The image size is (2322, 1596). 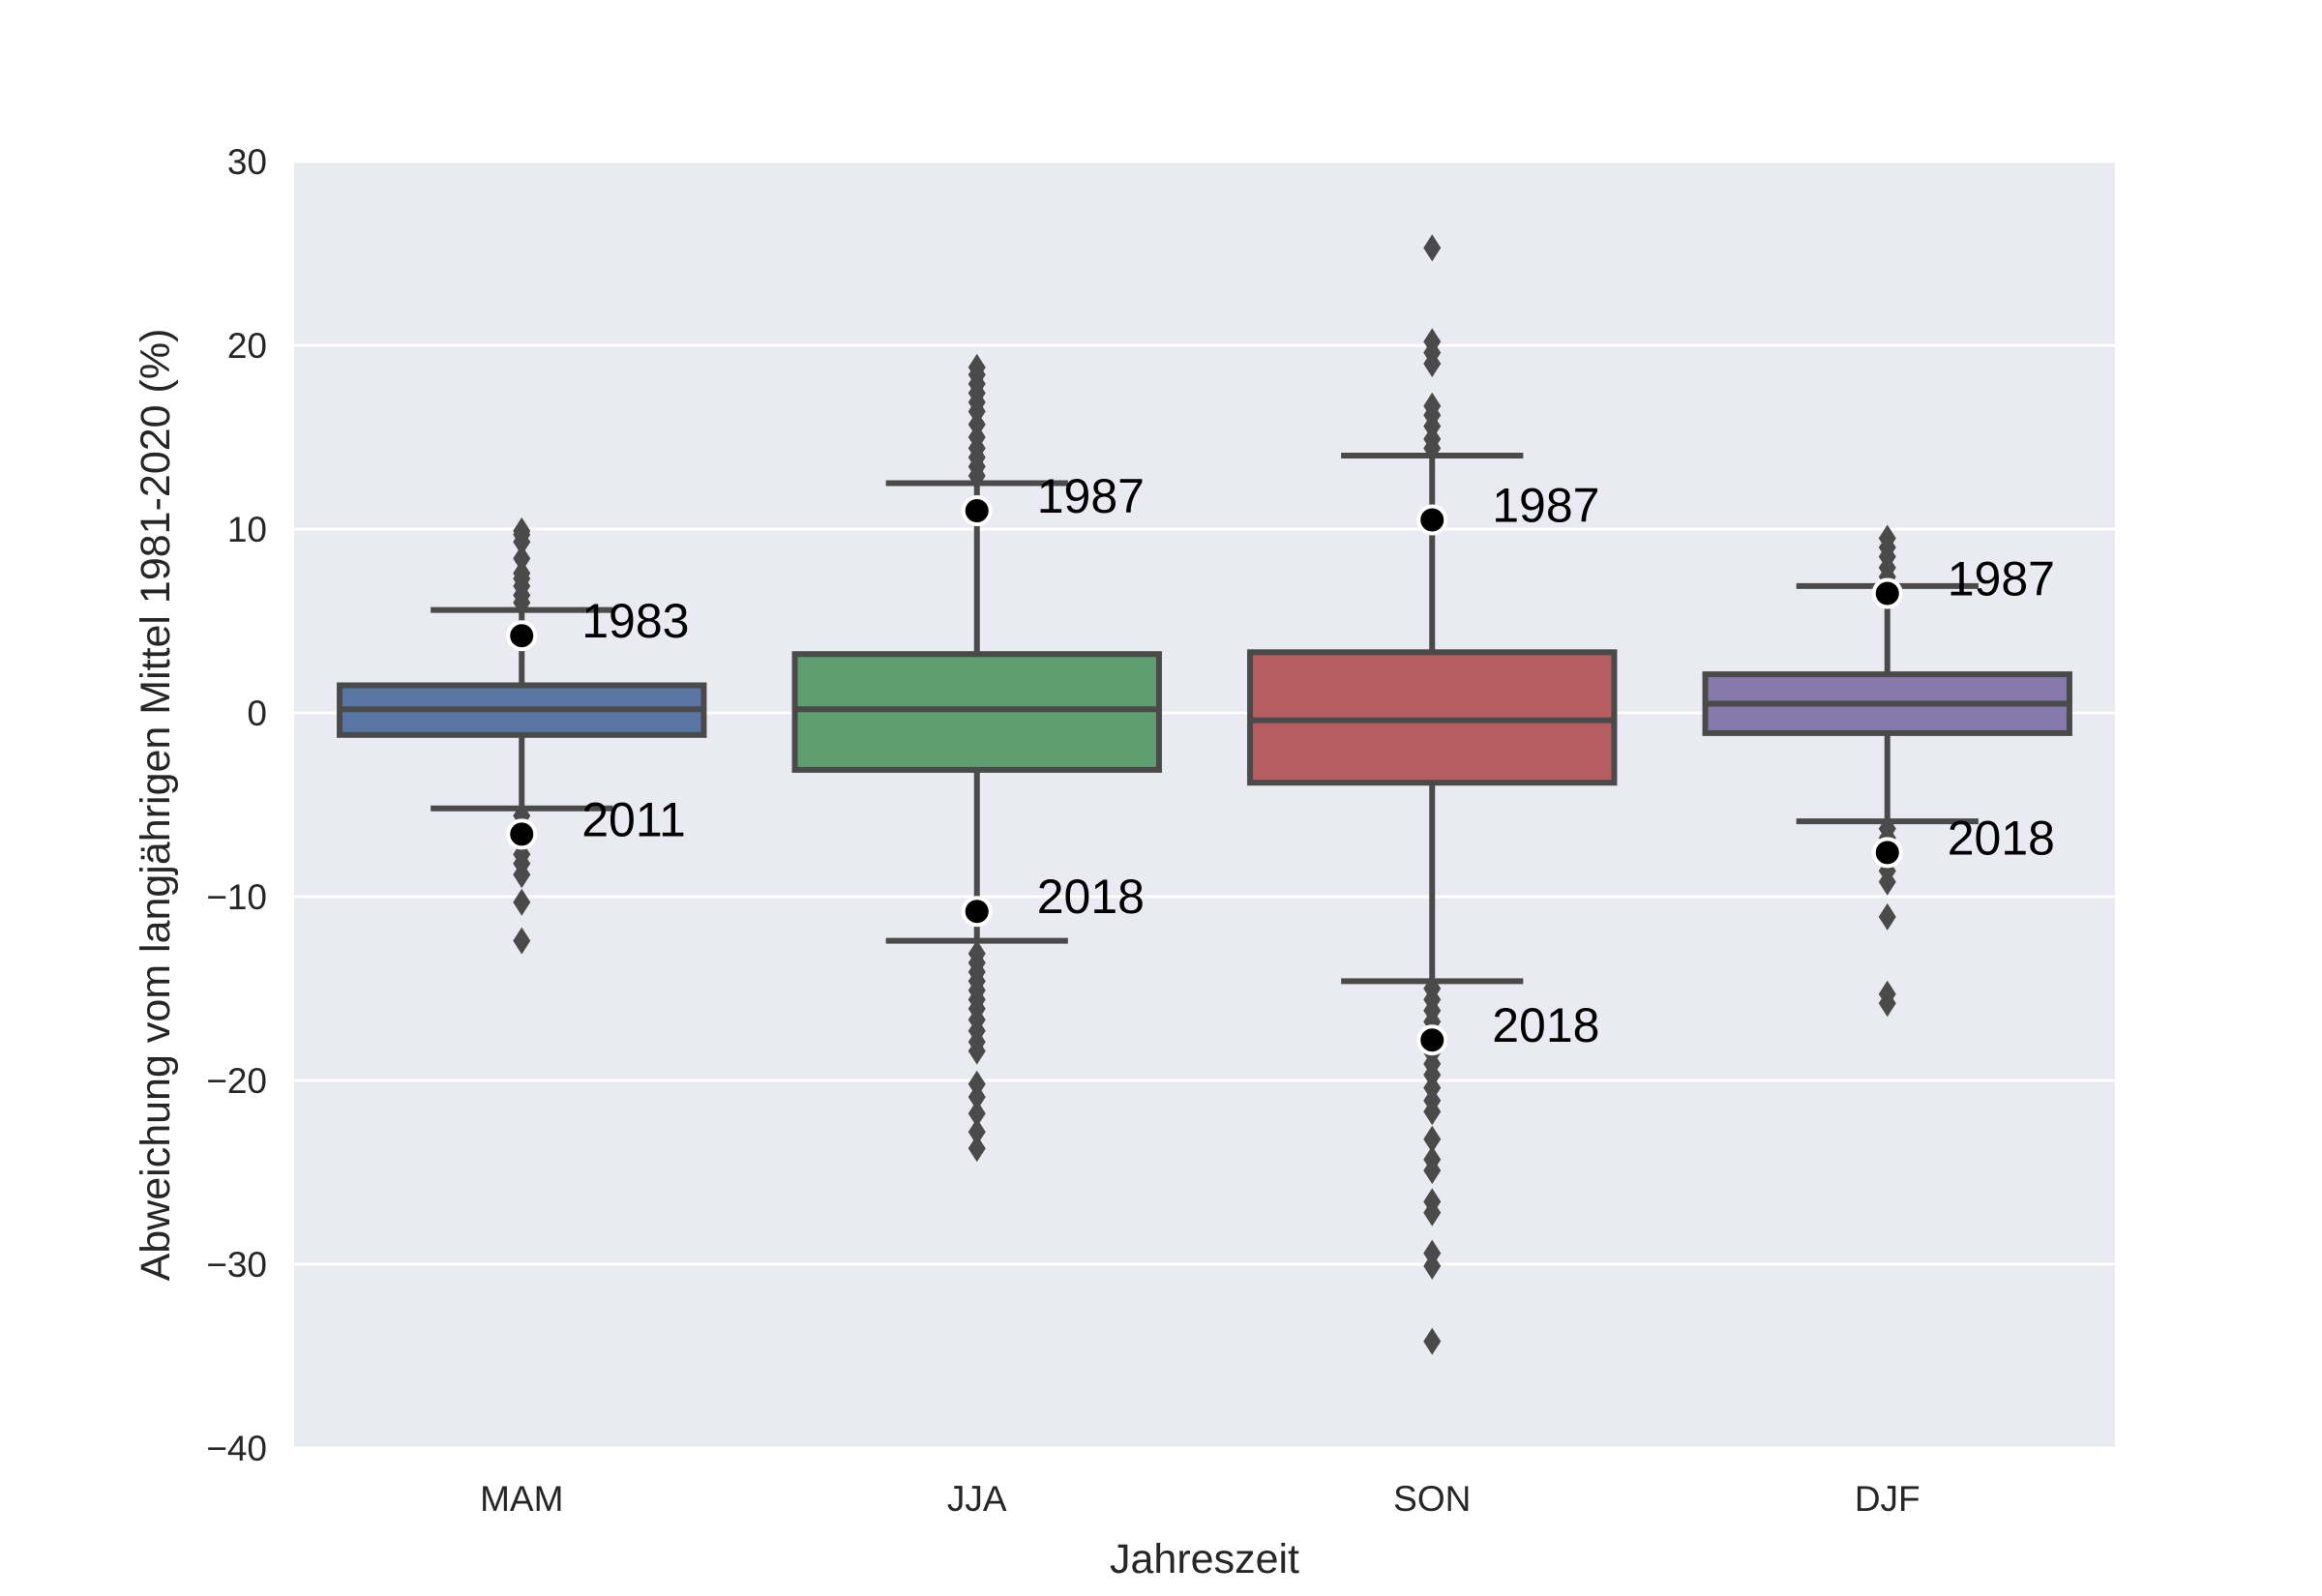 I want to click on y-tick-label: 30, so click(x=247, y=162).